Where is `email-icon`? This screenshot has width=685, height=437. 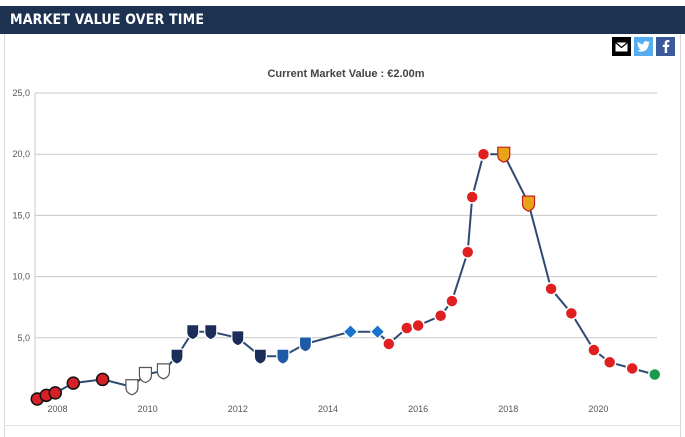
email-icon is located at coordinates (621, 46).